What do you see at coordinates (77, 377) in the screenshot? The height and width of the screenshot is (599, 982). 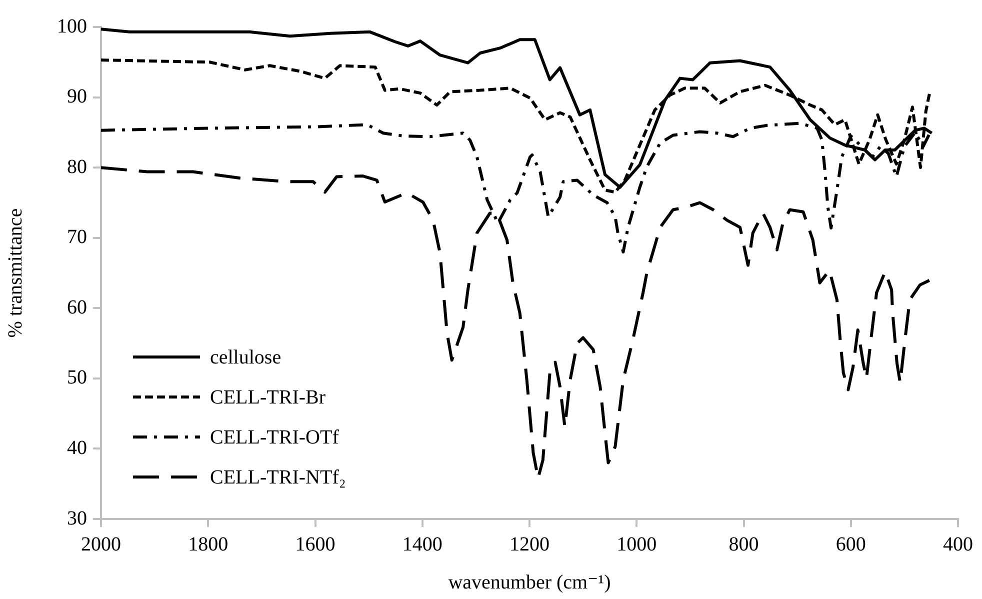 I see `y-tick-label: 50` at bounding box center [77, 377].